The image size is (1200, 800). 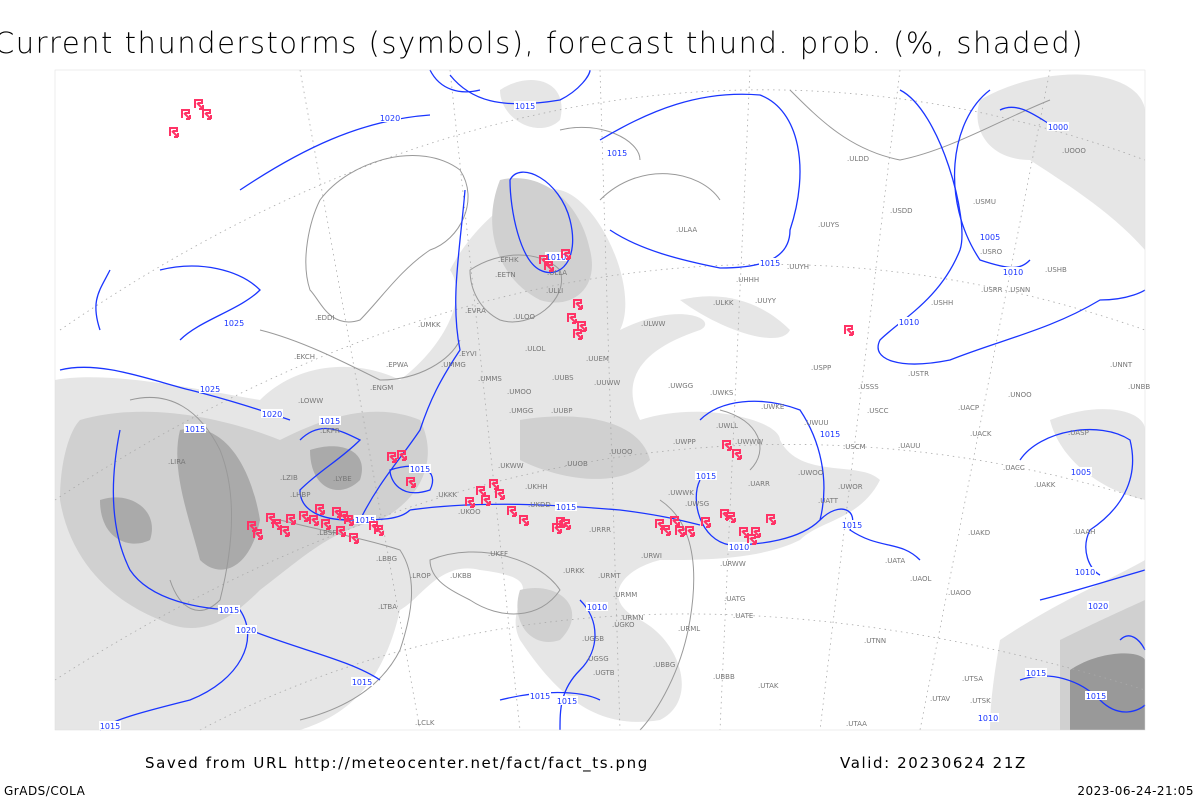 I want to click on station-label: .UAKD, so click(x=979, y=533).